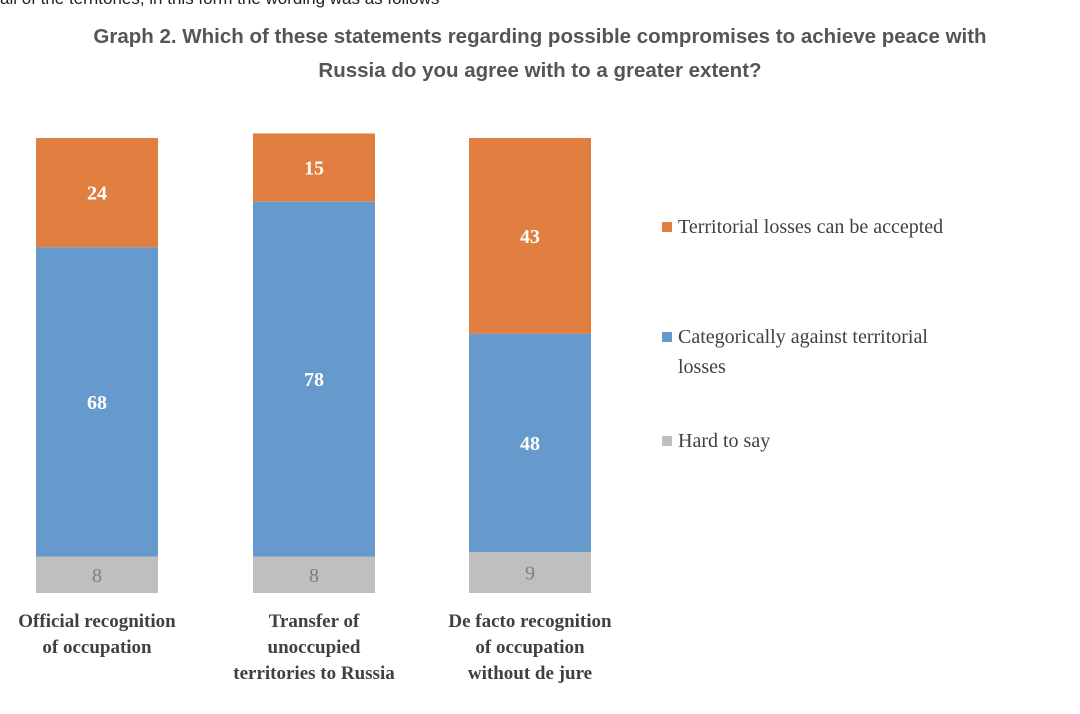  What do you see at coordinates (108, 635) in the screenshot?
I see `category-label-0: Official recognition of occupation` at bounding box center [108, 635].